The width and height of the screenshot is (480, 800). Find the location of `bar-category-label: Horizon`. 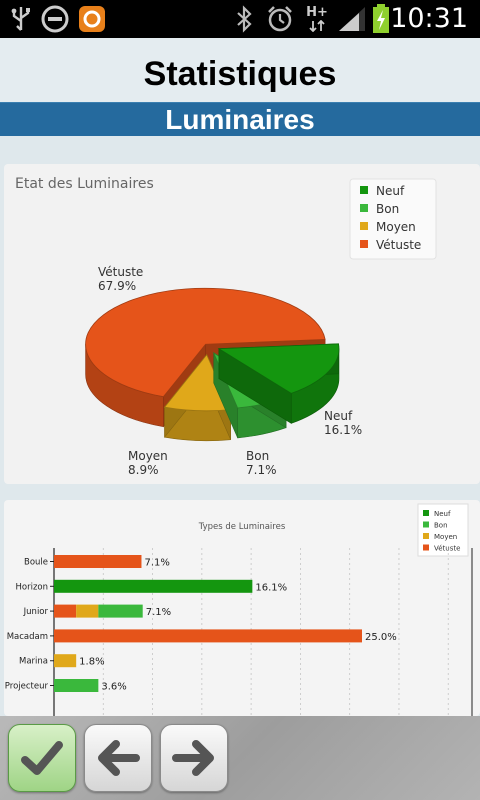

bar-category-label: Horizon is located at coordinates (32, 587).